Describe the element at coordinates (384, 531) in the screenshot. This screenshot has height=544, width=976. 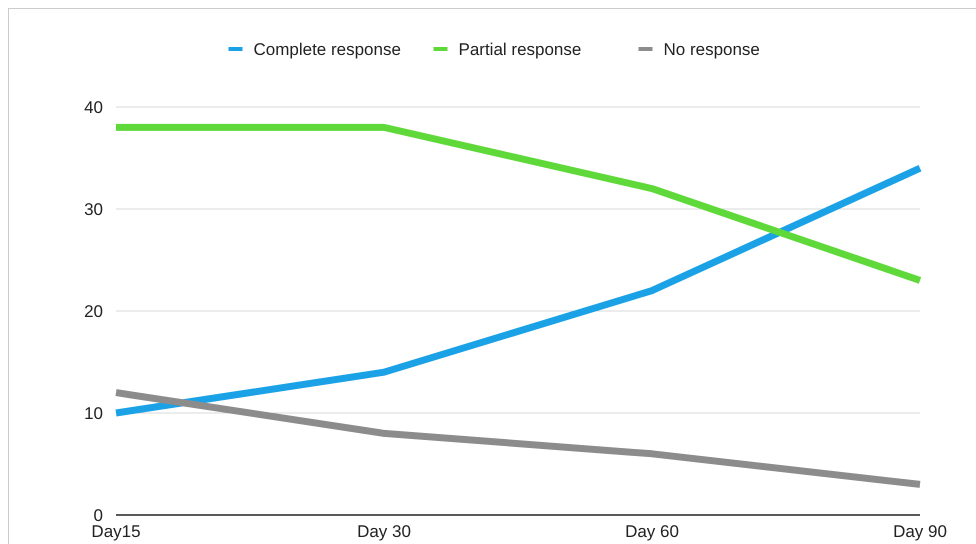
I see `x-tick-label: Day 30` at that location.